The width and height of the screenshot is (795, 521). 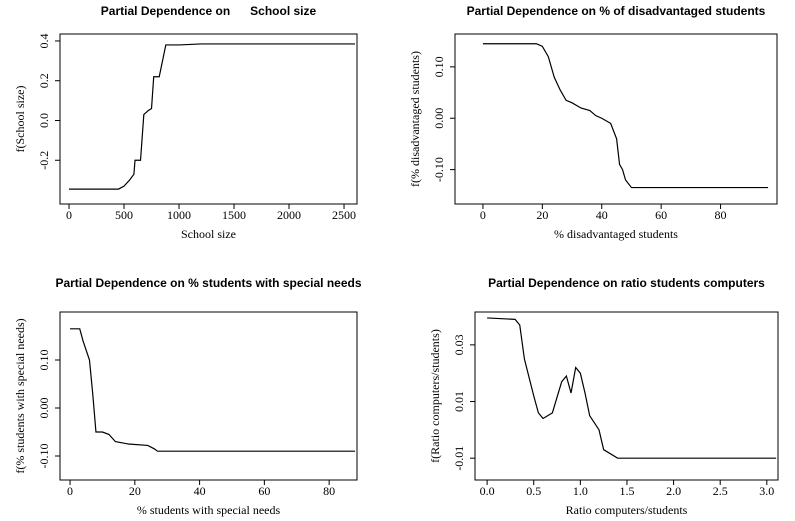 I want to click on x-tick-label: 2000, so click(x=289, y=215).